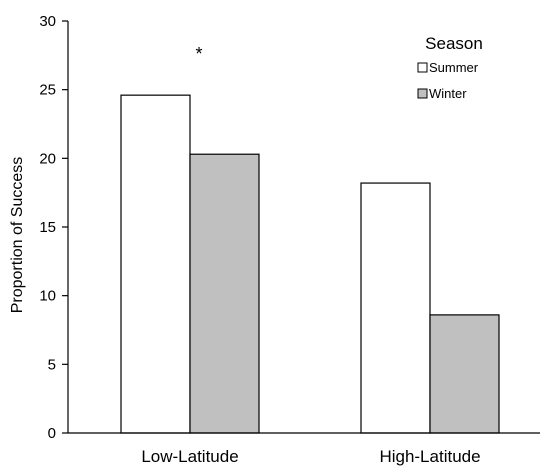 This screenshot has height=466, width=546. I want to click on bar-summer-high-latitude, so click(395, 308).